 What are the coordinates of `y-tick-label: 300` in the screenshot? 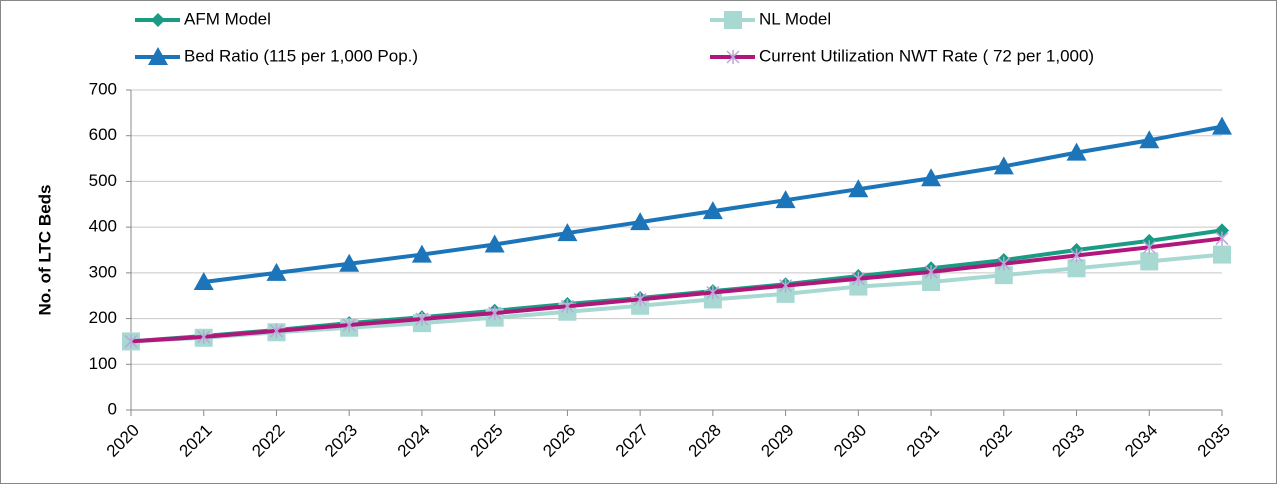 It's located at (103, 271).